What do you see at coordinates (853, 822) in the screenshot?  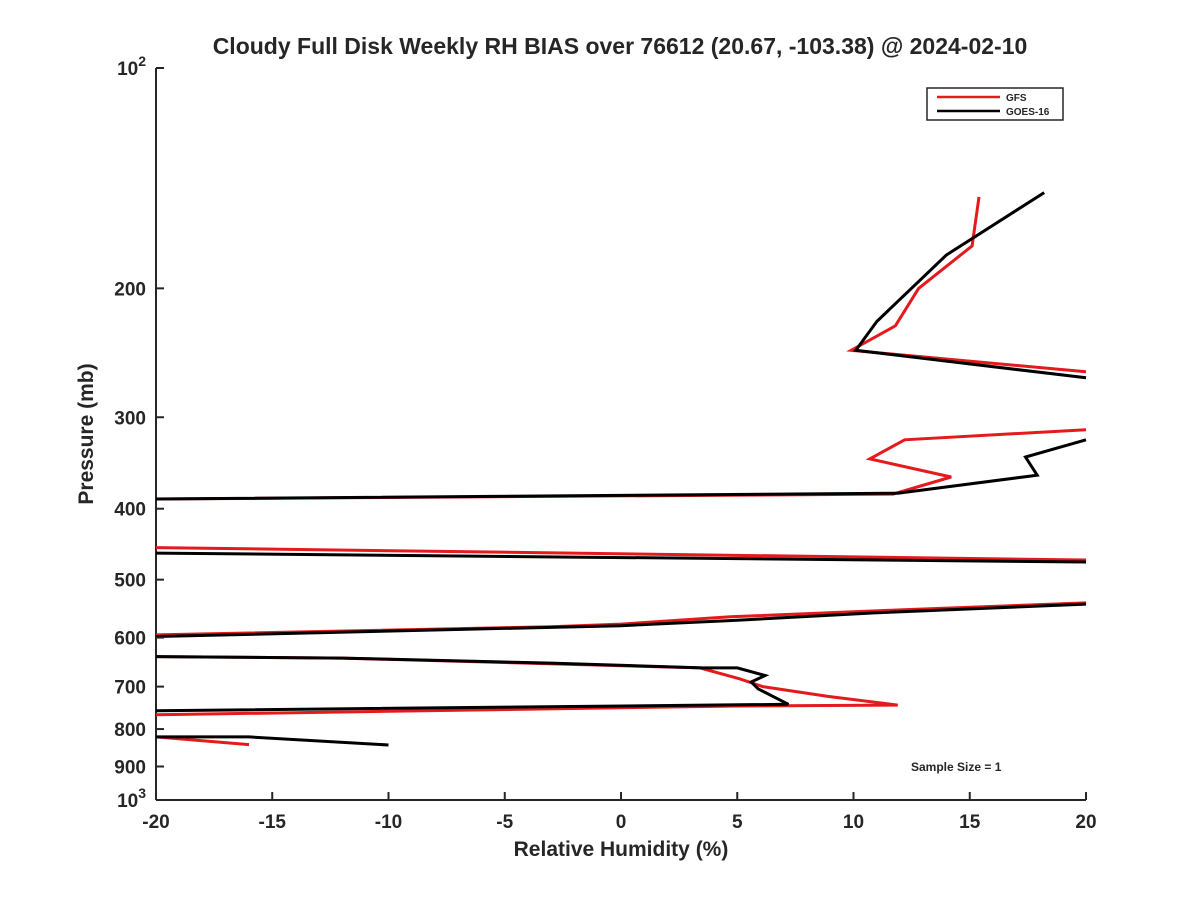 I see `x-tick-label: 10` at bounding box center [853, 822].